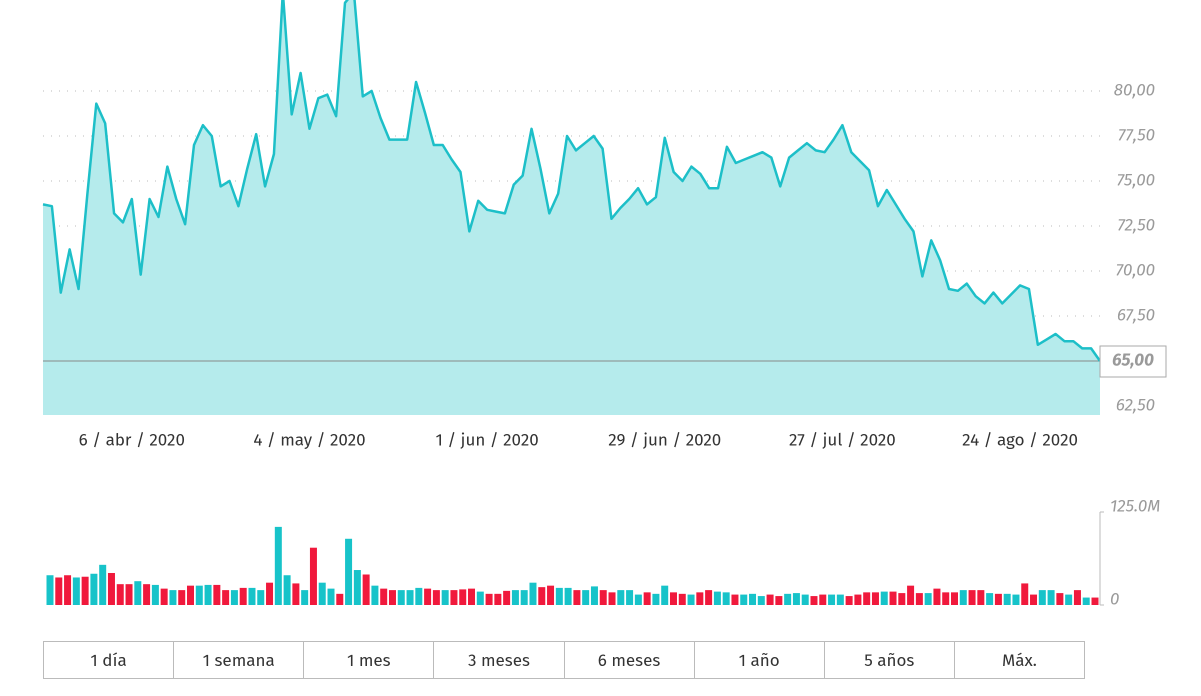 The image size is (1201, 696). Describe the element at coordinates (1135, 269) in the screenshot. I see `y-tick-label: 70,00` at that location.